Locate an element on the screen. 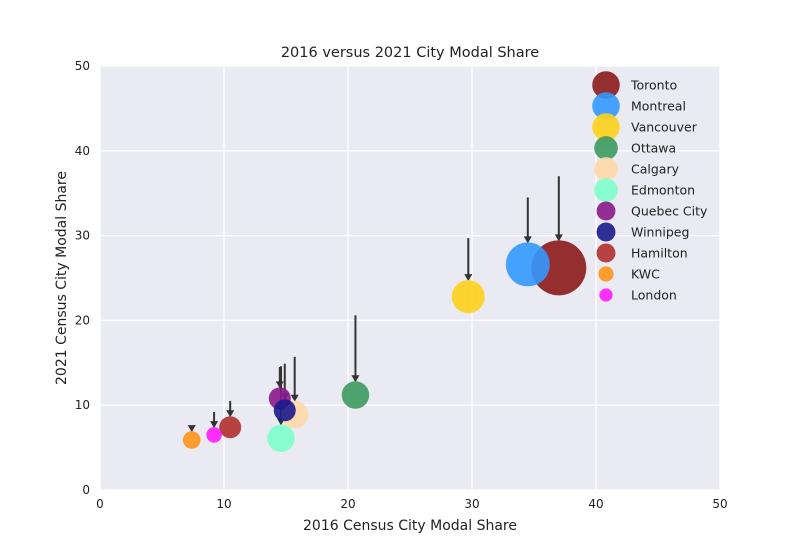  legend-label: Hamilton is located at coordinates (659, 253).